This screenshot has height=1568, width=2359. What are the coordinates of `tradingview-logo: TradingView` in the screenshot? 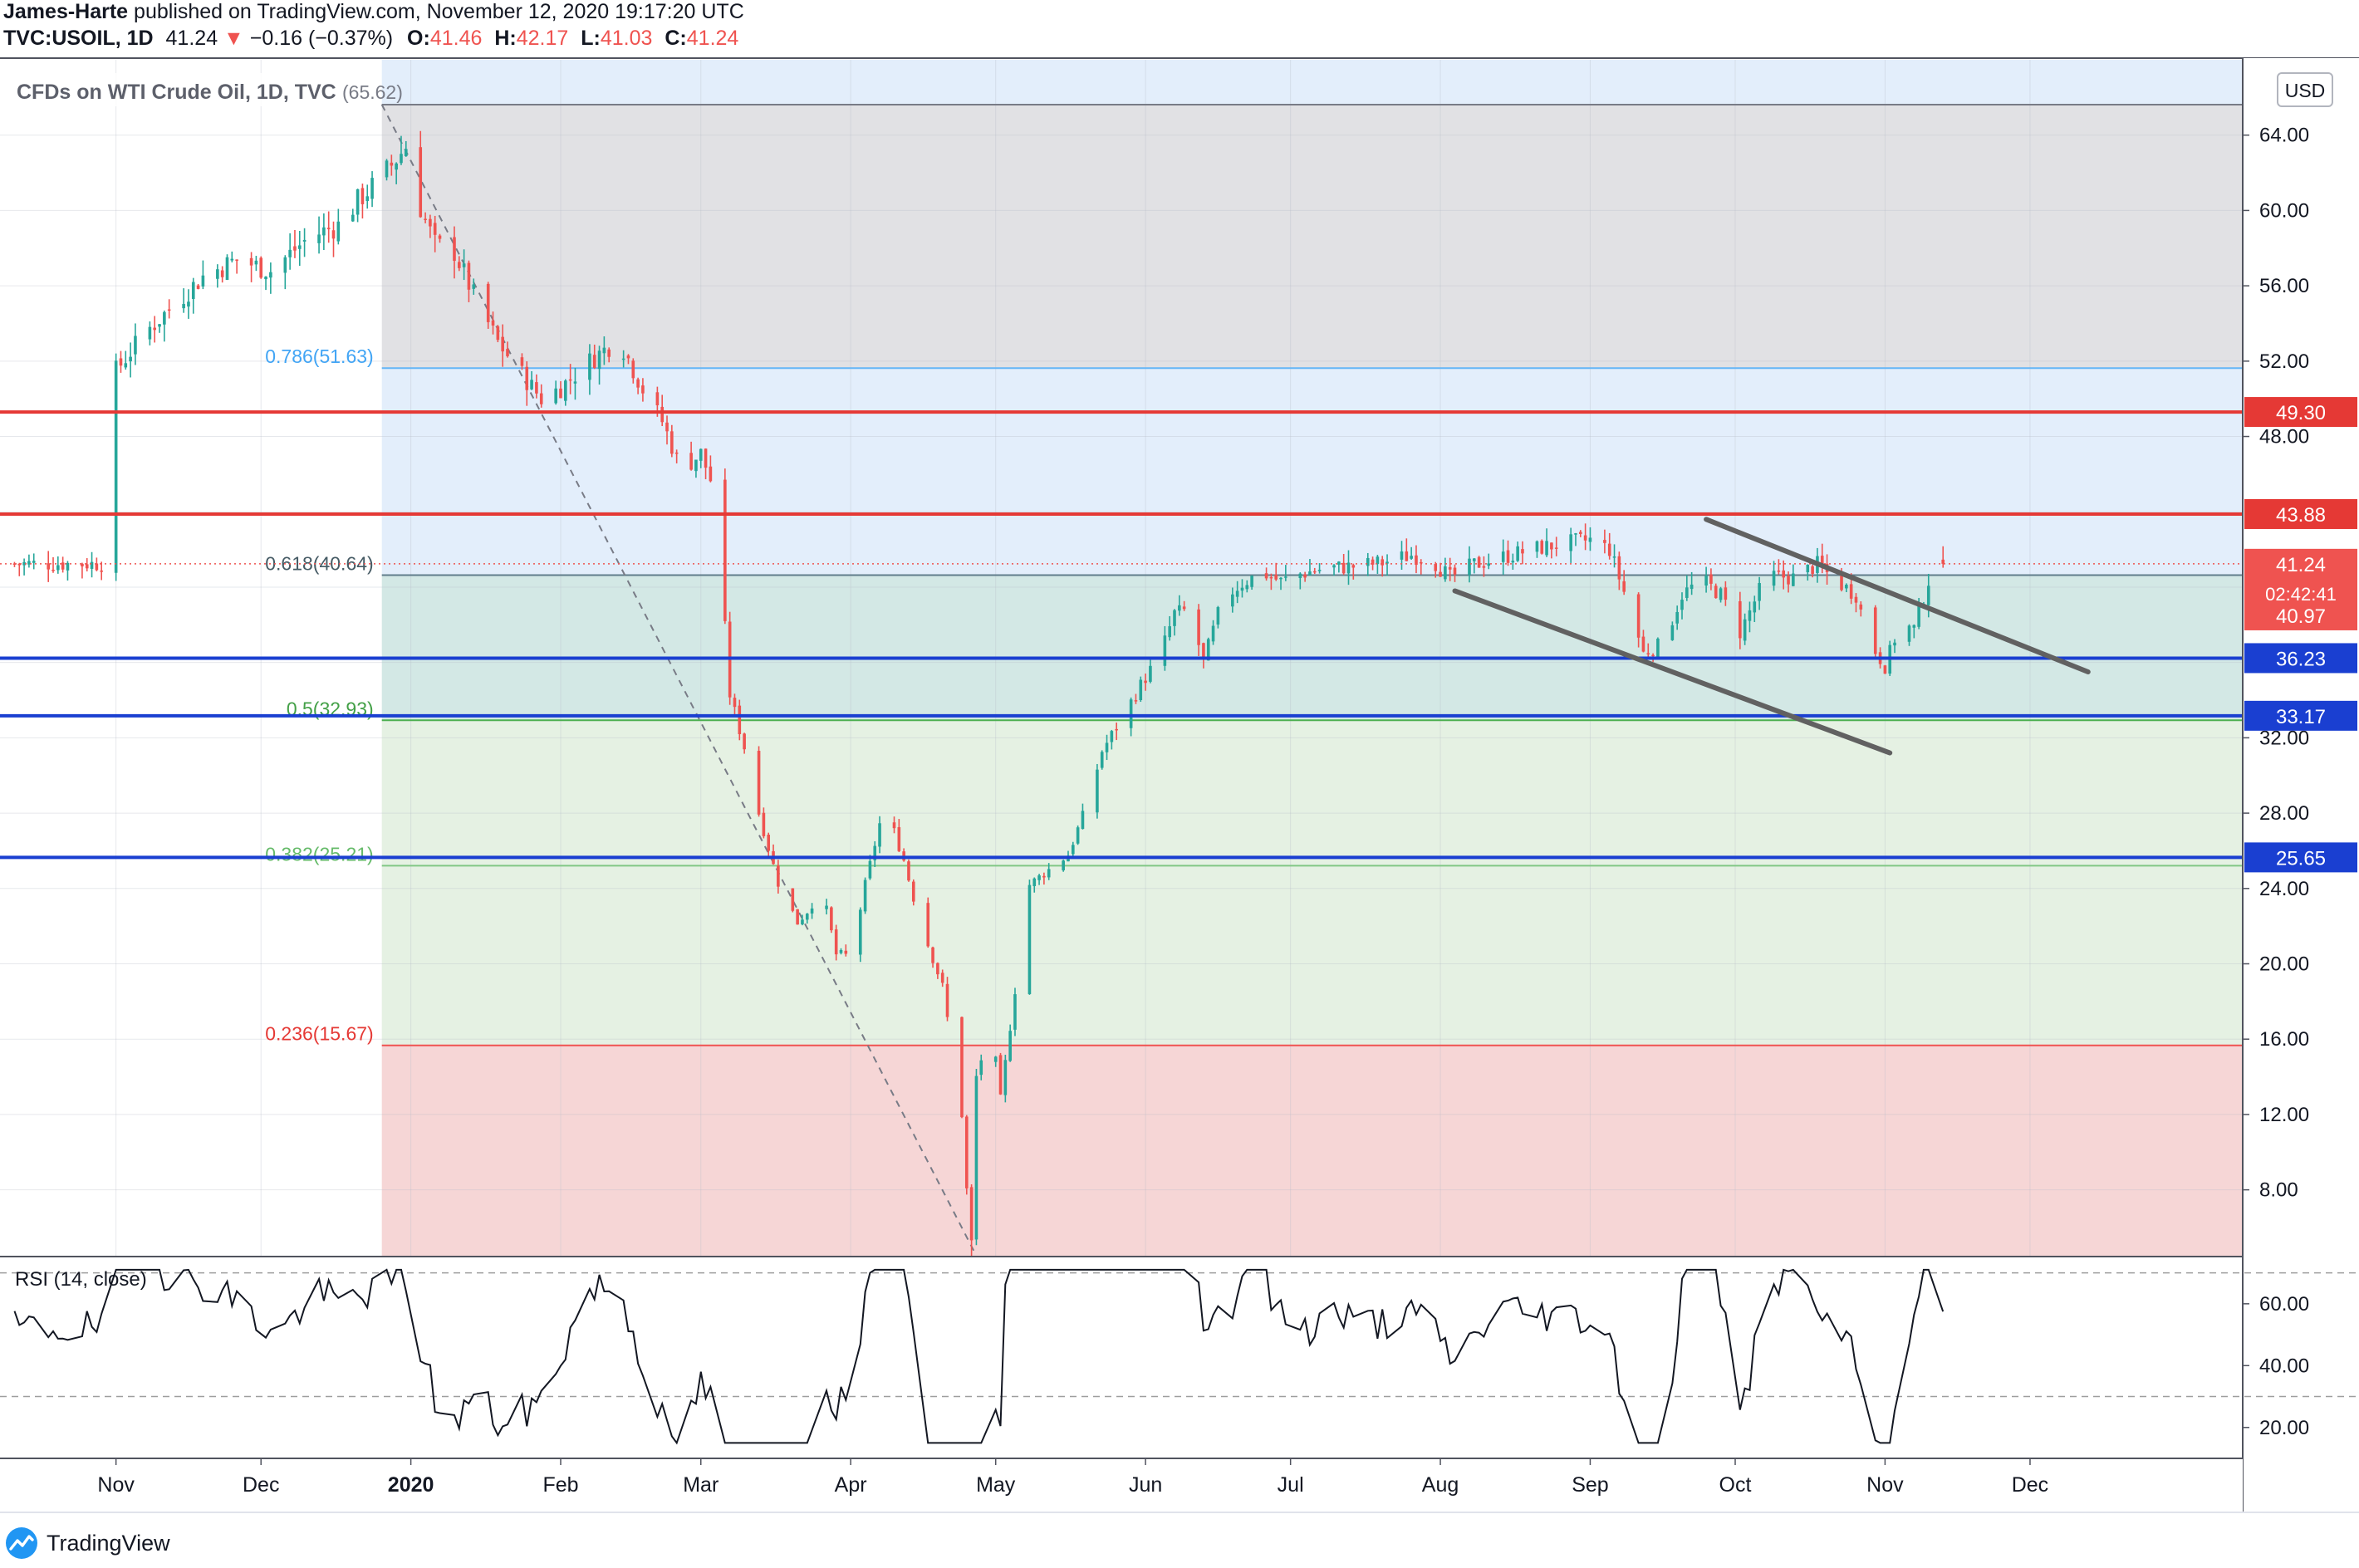 It's located at (87, 1543).